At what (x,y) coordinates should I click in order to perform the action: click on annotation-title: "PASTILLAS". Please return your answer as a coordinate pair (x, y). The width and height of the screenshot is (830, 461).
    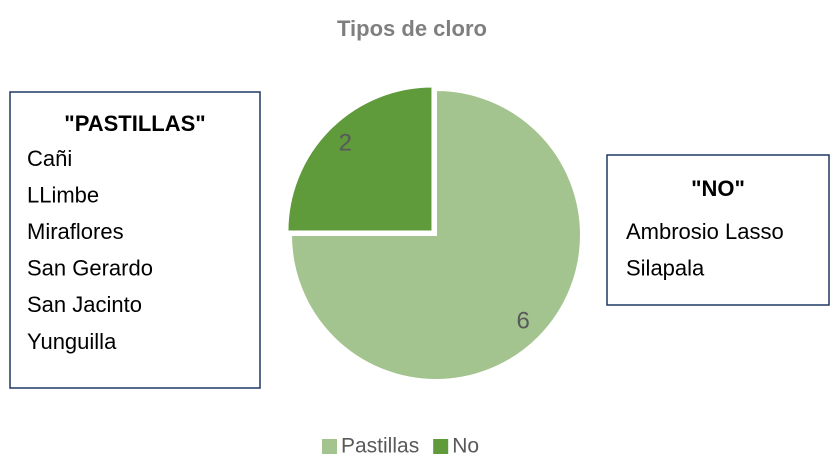
    Looking at the image, I should click on (134, 123).